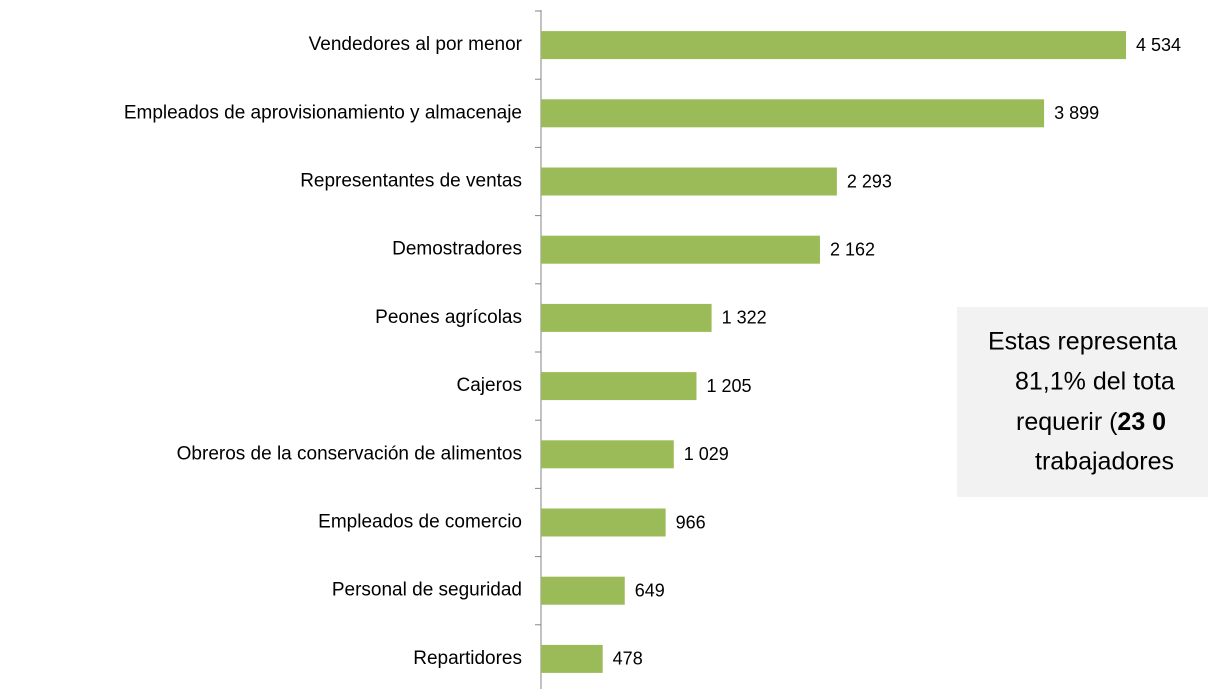 This screenshot has width=1208, height=689. Describe the element at coordinates (420, 522) in the screenshot. I see `category-label: Empleados de comercio` at that location.